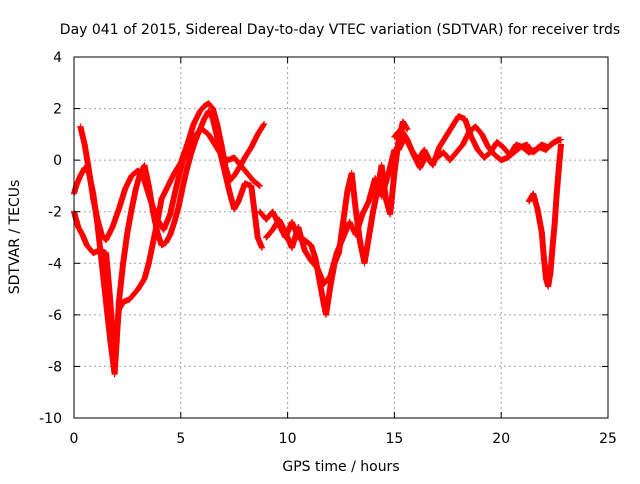 The width and height of the screenshot is (640, 484). I want to click on y-tick-label: -6, so click(55, 316).